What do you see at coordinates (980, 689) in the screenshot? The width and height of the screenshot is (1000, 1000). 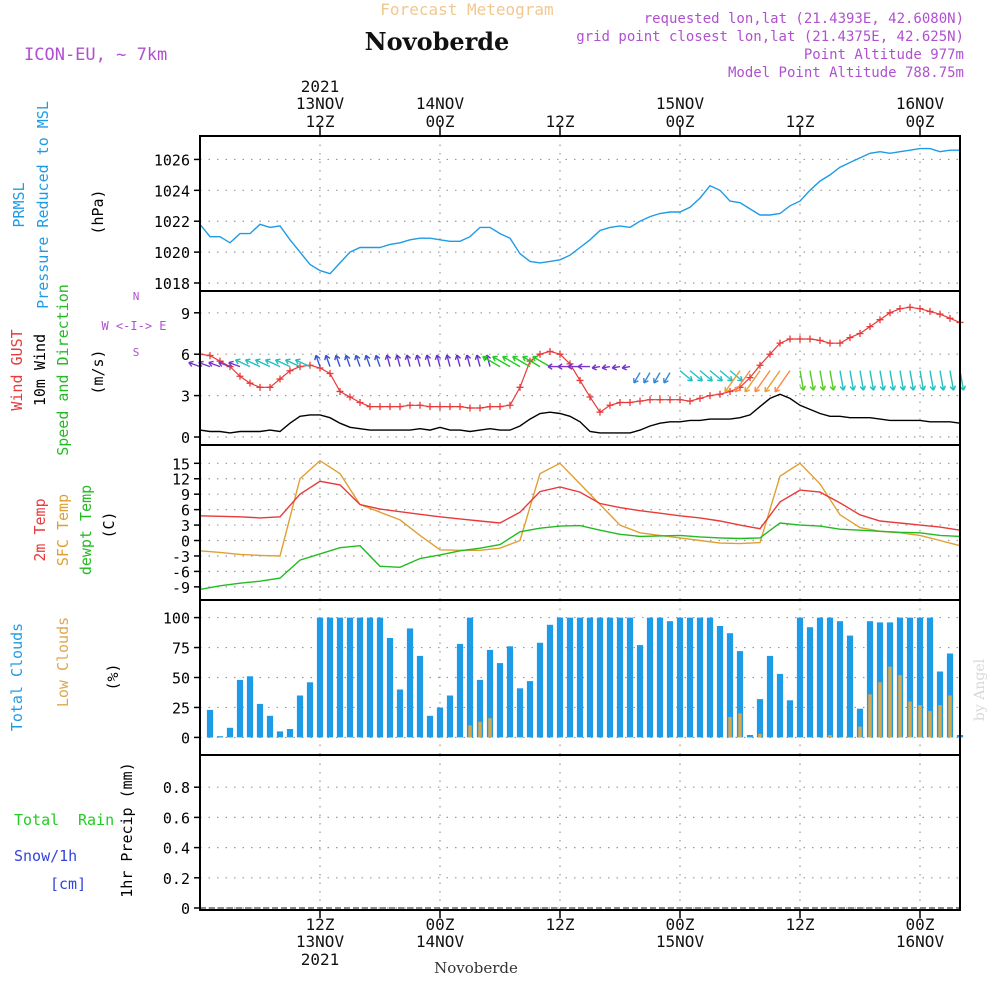 I see `watermark: by Angel` at bounding box center [980, 689].